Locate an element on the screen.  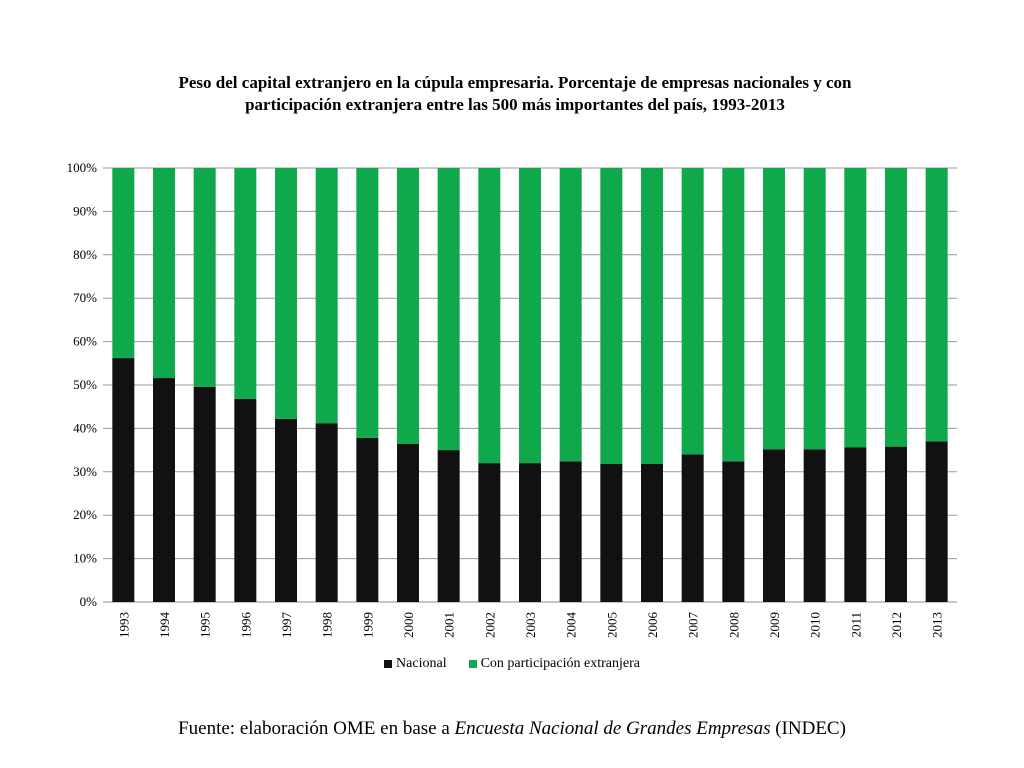
x-tick-label: 1998 is located at coordinates (327, 625).